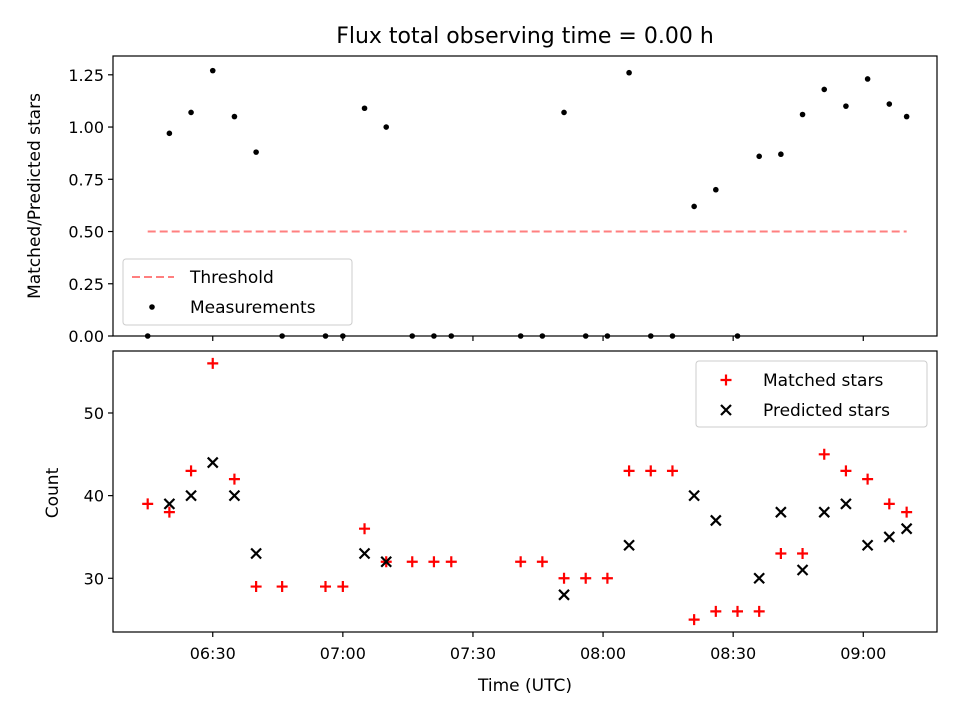  Describe the element at coordinates (86, 336) in the screenshot. I see `y-tick-label: 0.00` at that location.